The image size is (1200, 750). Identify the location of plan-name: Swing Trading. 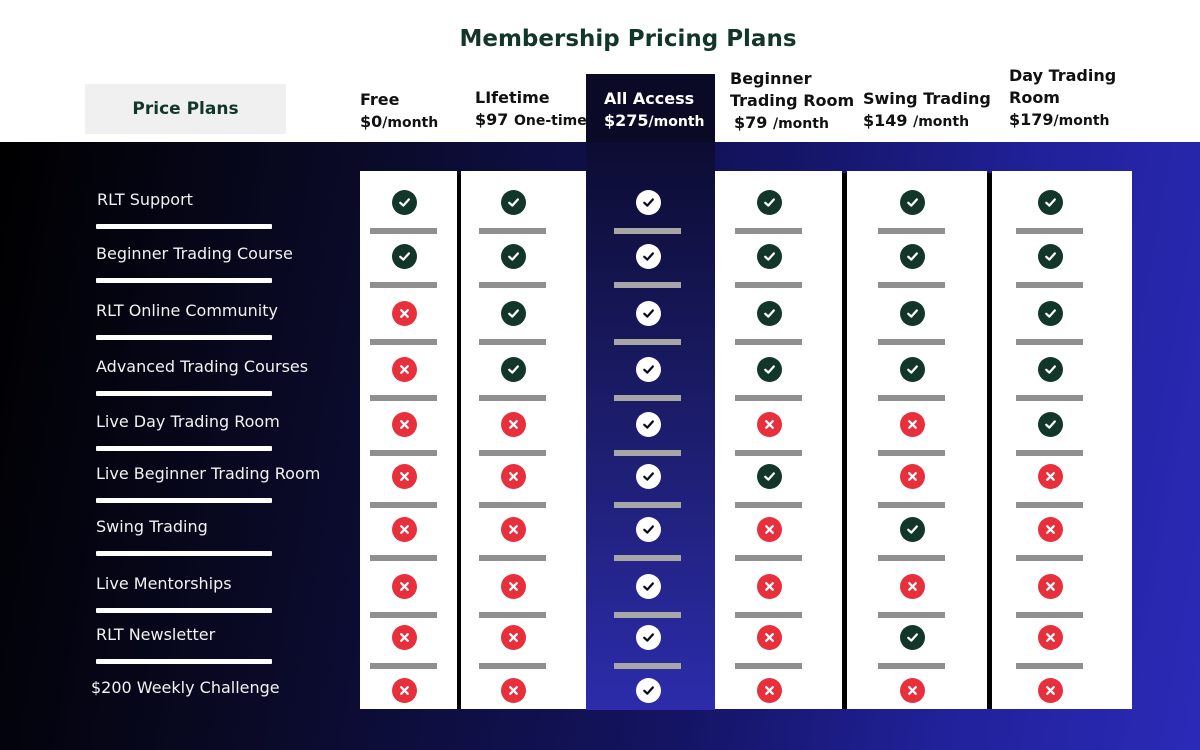
(927, 98).